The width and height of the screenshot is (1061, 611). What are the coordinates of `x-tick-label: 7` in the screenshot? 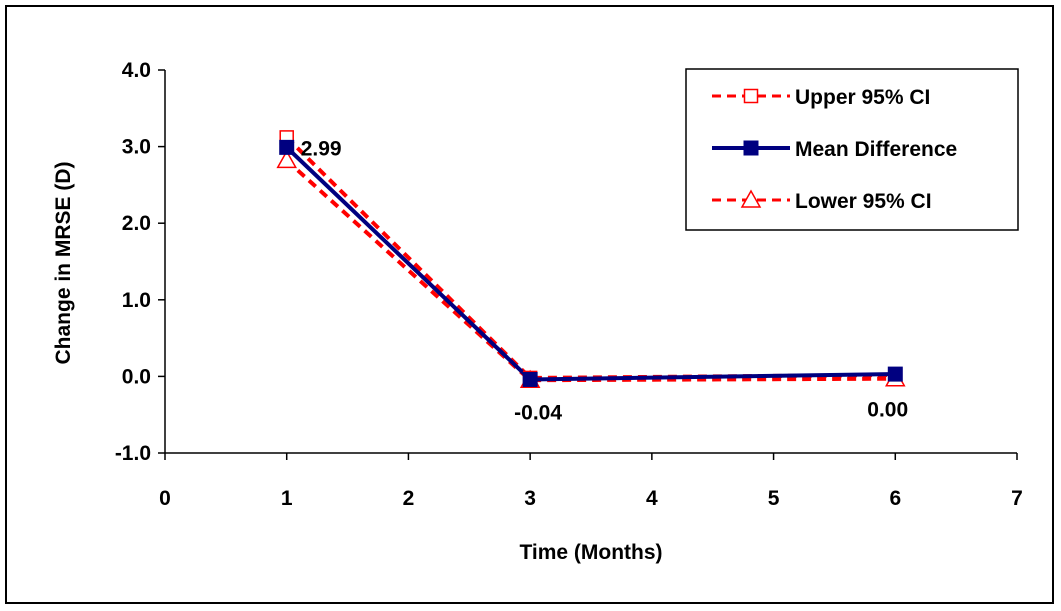 It's located at (1017, 498).